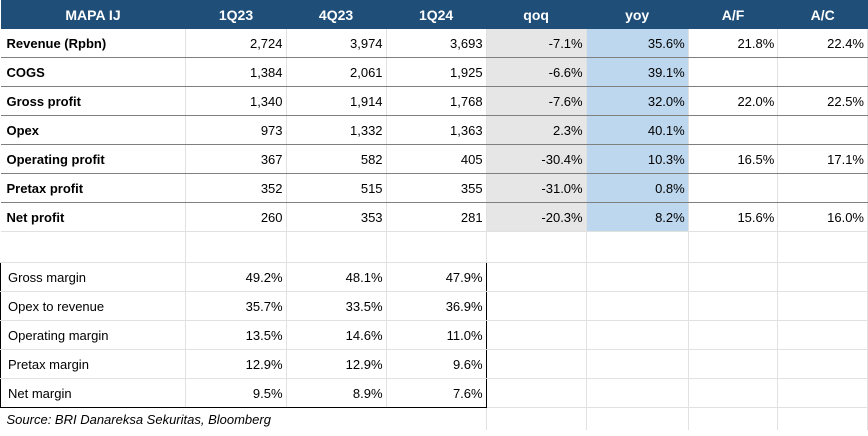 Image resolution: width=868 pixels, height=436 pixels. What do you see at coordinates (536, 159) in the screenshot?
I see `cell-qoq: -30.4%` at bounding box center [536, 159].